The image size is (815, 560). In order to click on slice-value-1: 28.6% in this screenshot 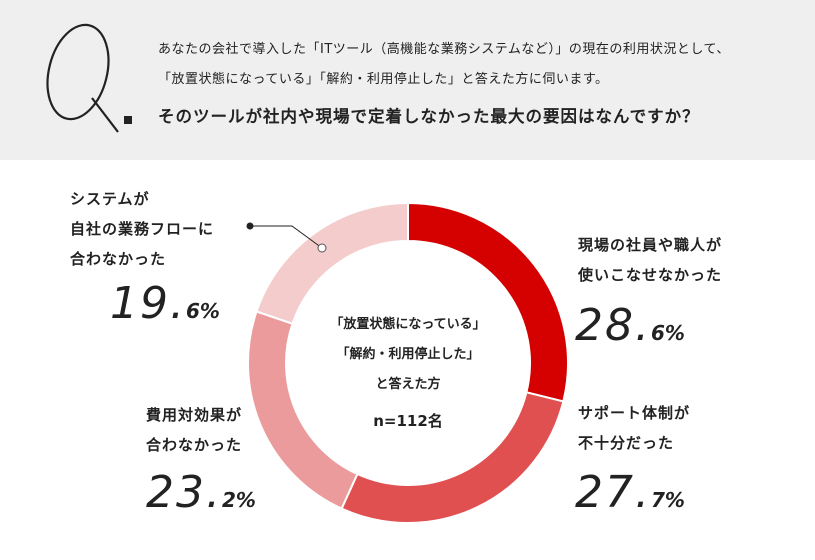, I will do `click(630, 325)`.